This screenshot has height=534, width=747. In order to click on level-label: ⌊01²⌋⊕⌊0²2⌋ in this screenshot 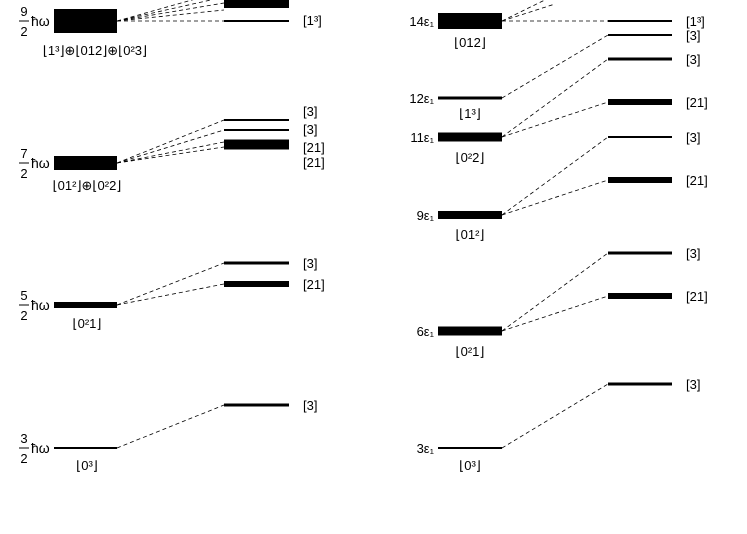, I will do `click(87, 185)`.